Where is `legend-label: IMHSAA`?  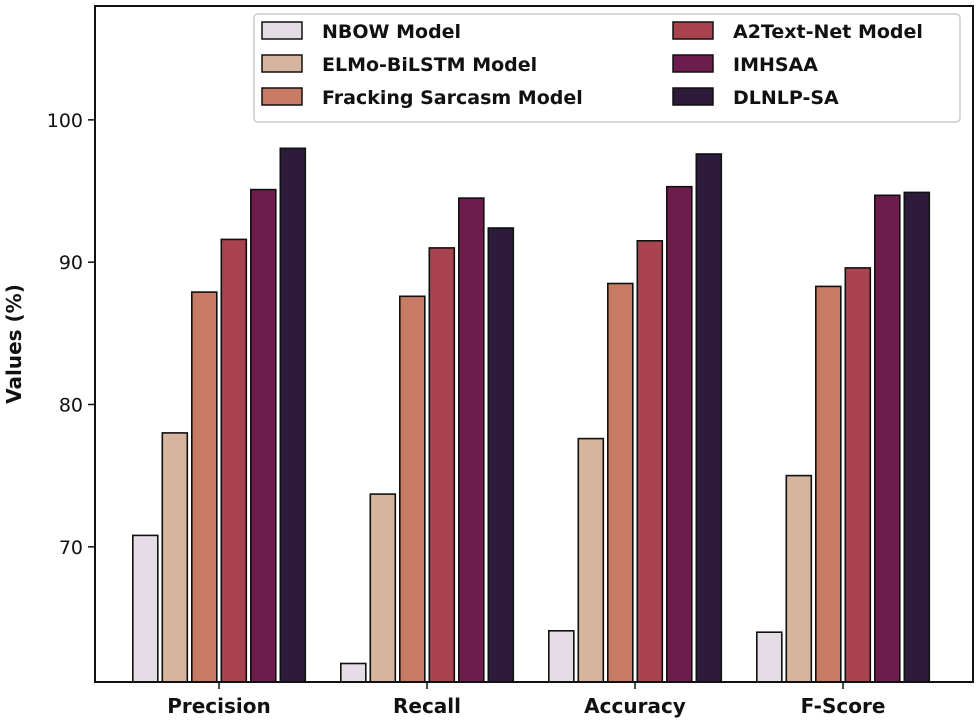 legend-label: IMHSAA is located at coordinates (775, 65).